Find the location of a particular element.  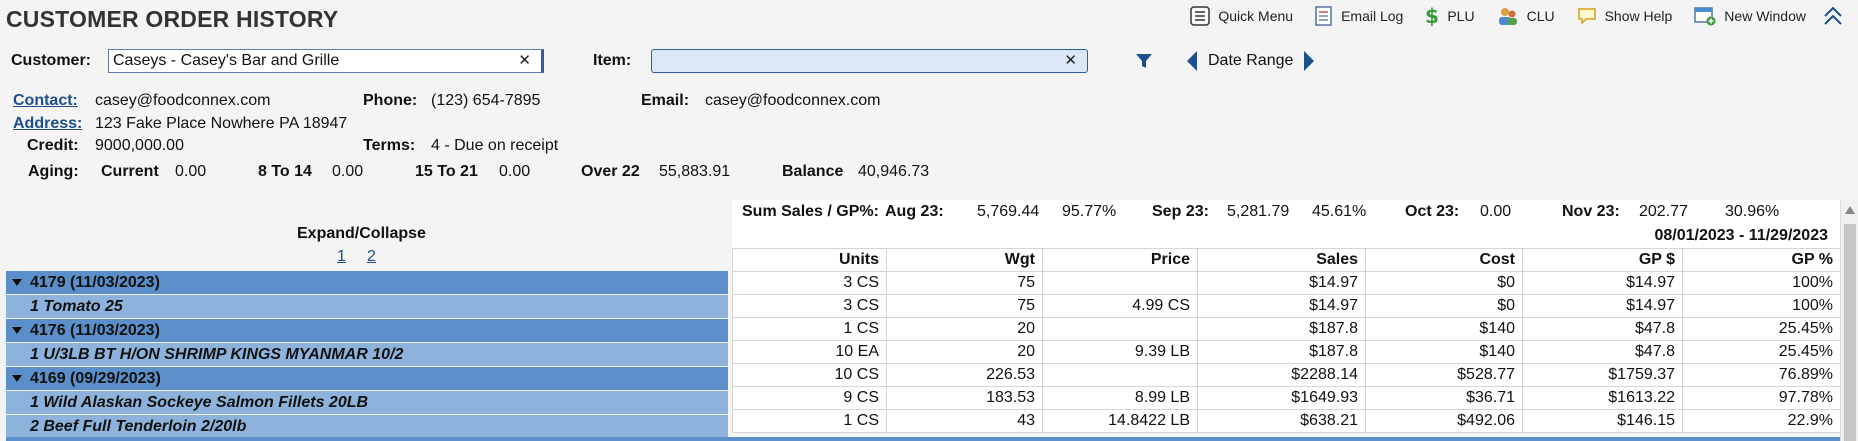

order-row: 3 CS 75 $14.97 $0 $14.97 100% is located at coordinates (1286, 283).